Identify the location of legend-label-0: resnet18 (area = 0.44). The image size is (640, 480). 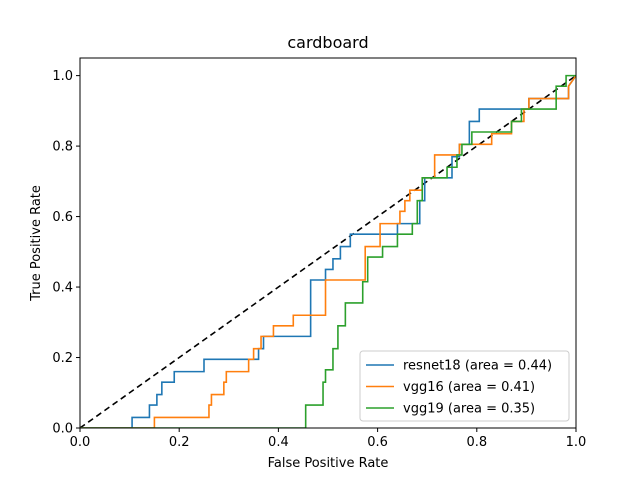
(477, 366).